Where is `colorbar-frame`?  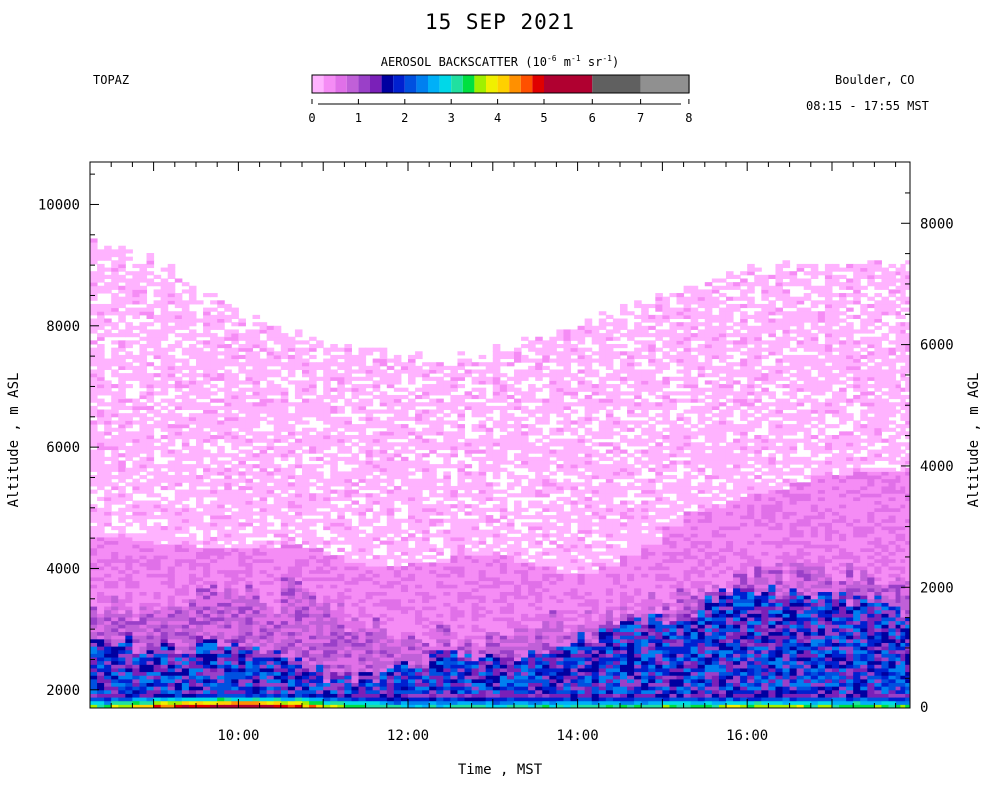 colorbar-frame is located at coordinates (500, 84).